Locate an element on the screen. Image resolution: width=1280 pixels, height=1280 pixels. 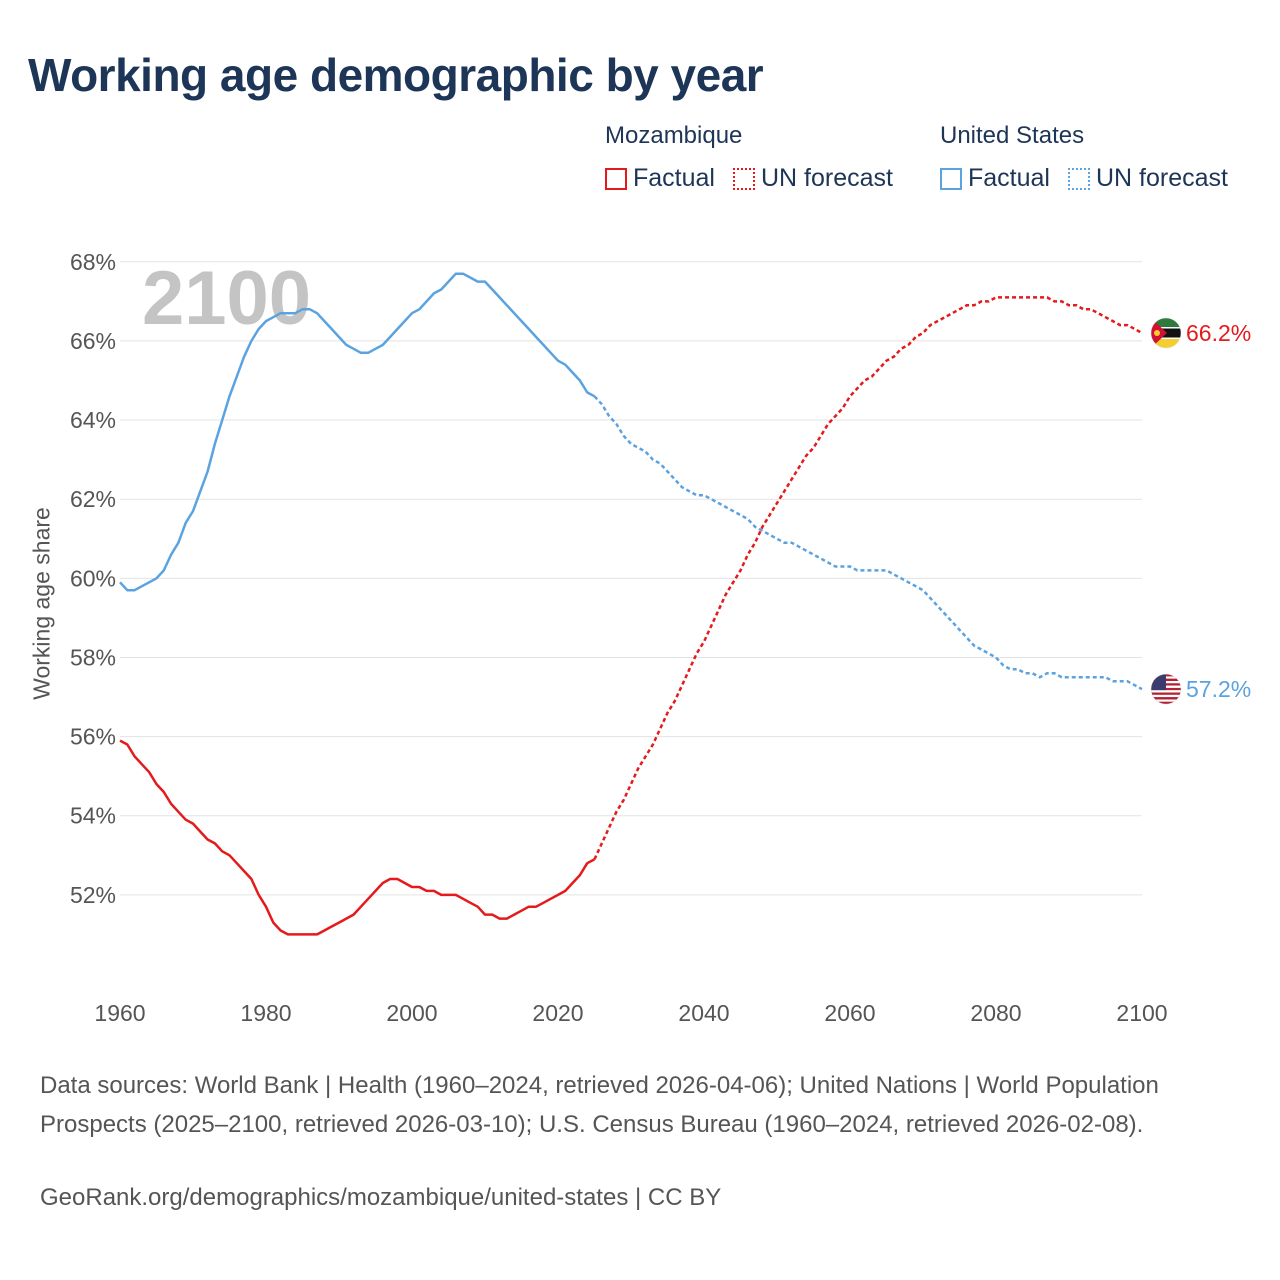
end-value-label: 66.2% is located at coordinates (1218, 333).